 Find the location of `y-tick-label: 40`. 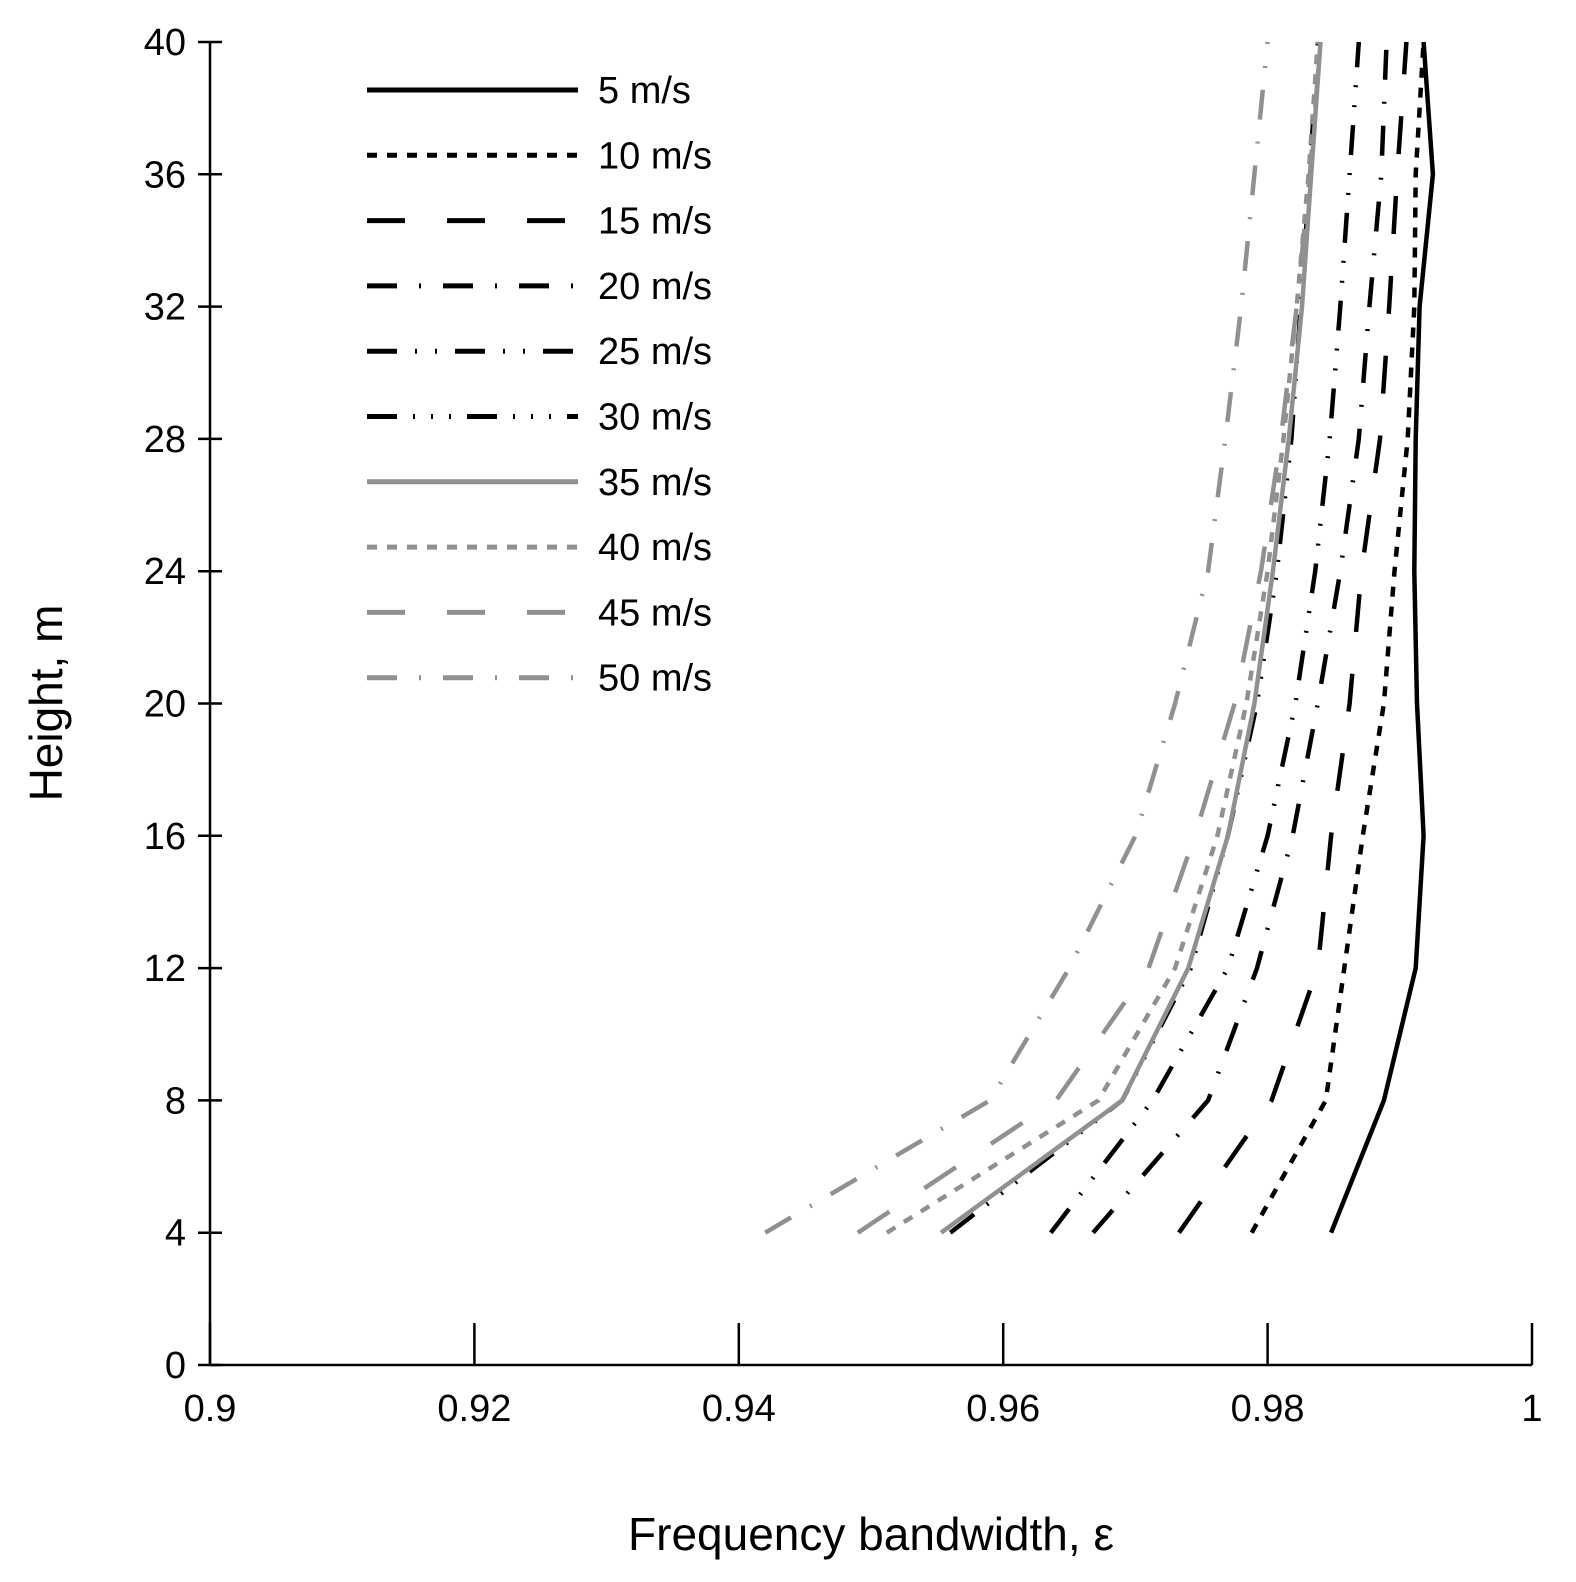

y-tick-label: 40 is located at coordinates (165, 43).